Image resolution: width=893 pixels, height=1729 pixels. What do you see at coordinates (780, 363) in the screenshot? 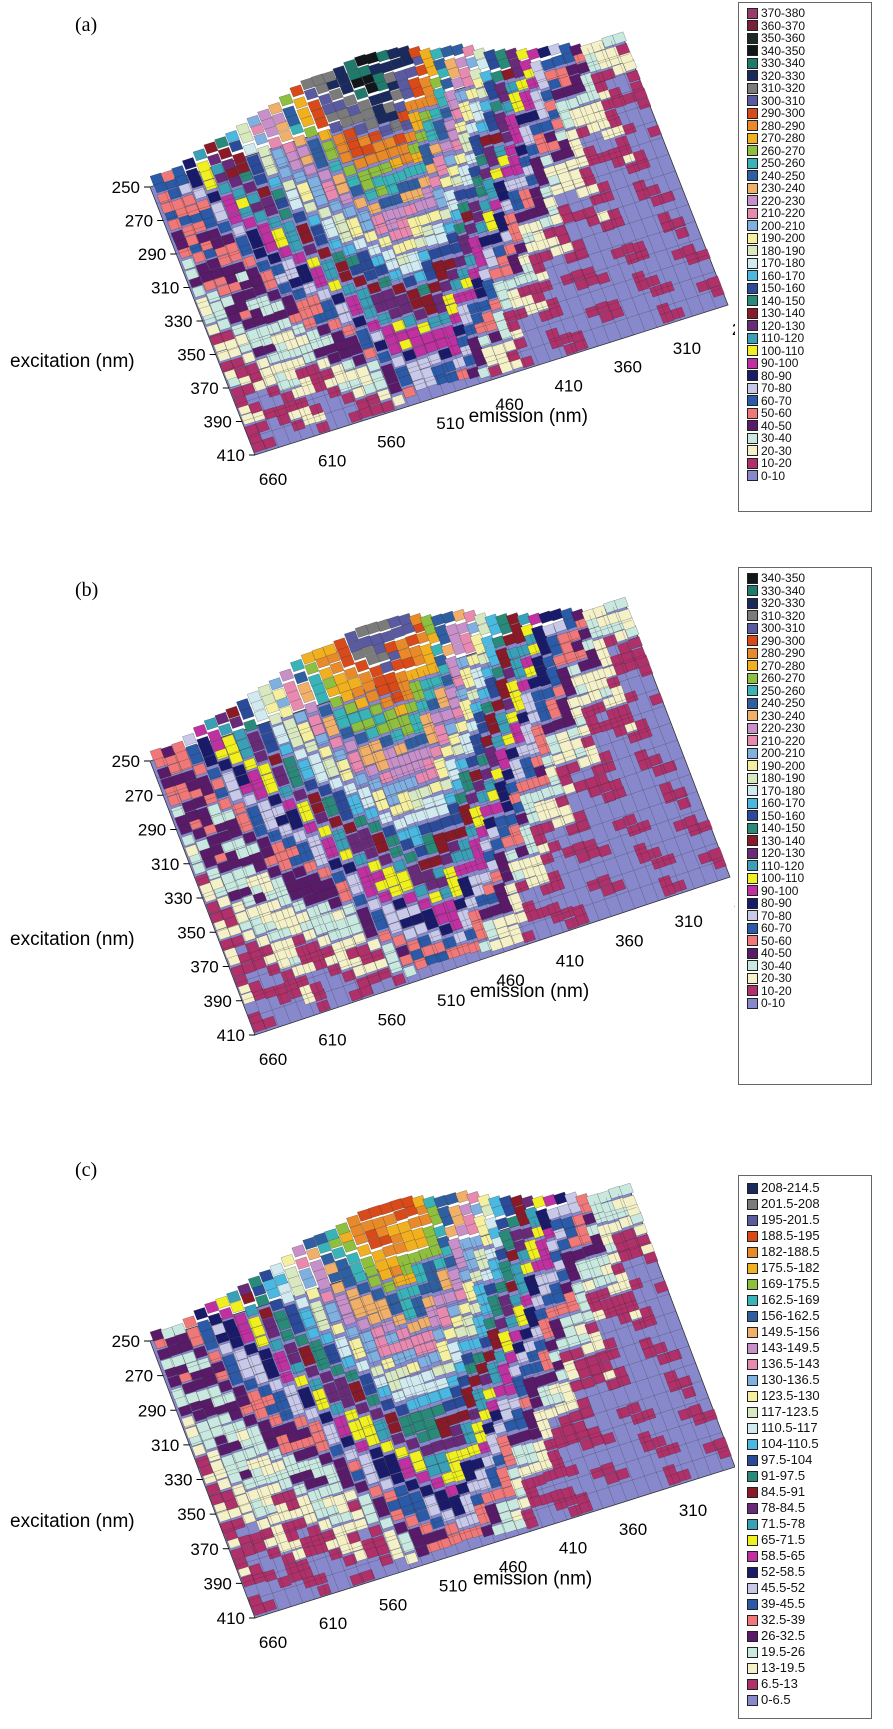
I see `legend-label: 90-100` at bounding box center [780, 363].